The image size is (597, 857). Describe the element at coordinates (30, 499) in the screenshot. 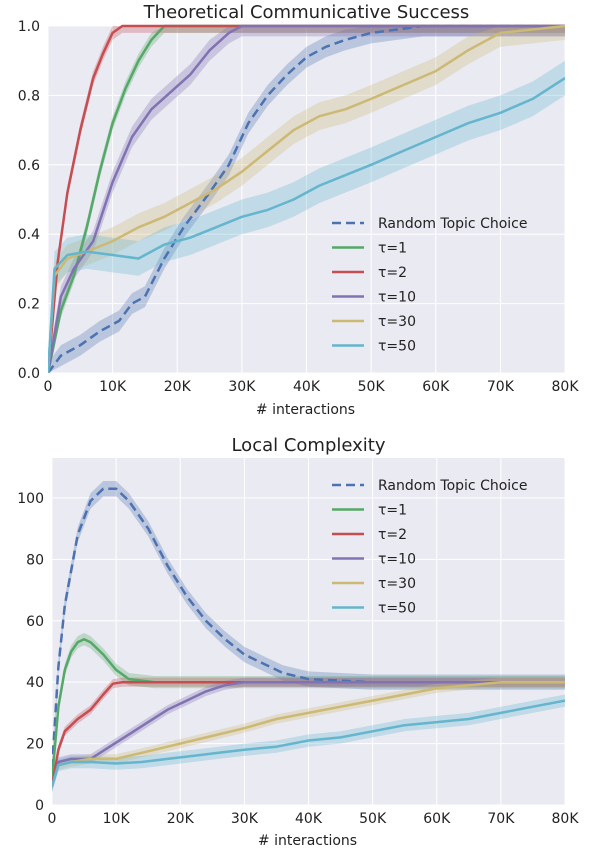

I see `chart2-ytick-label: 100` at that location.